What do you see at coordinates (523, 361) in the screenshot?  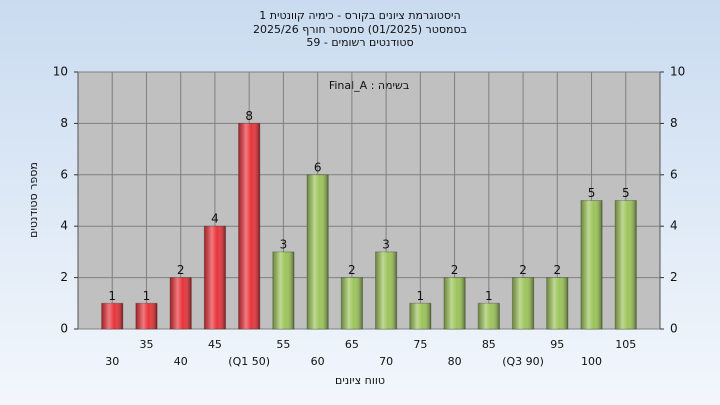 I see `x-tick-label: (Q3 90)` at bounding box center [523, 361].